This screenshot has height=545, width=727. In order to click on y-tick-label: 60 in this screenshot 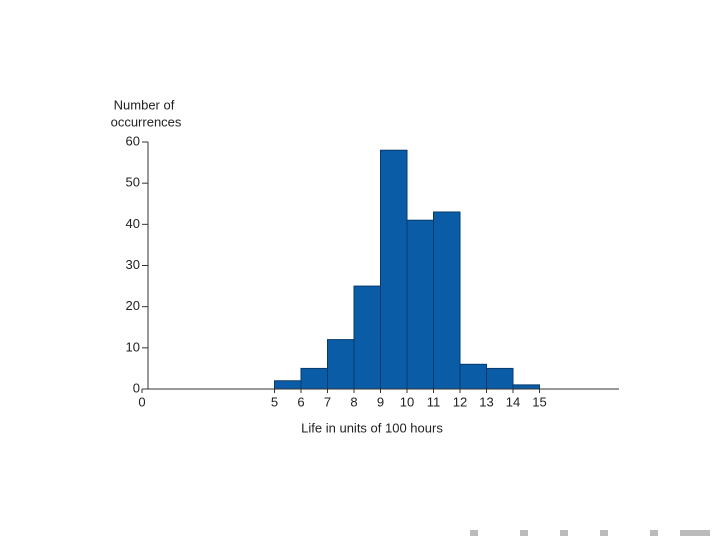, I will do `click(133, 140)`.